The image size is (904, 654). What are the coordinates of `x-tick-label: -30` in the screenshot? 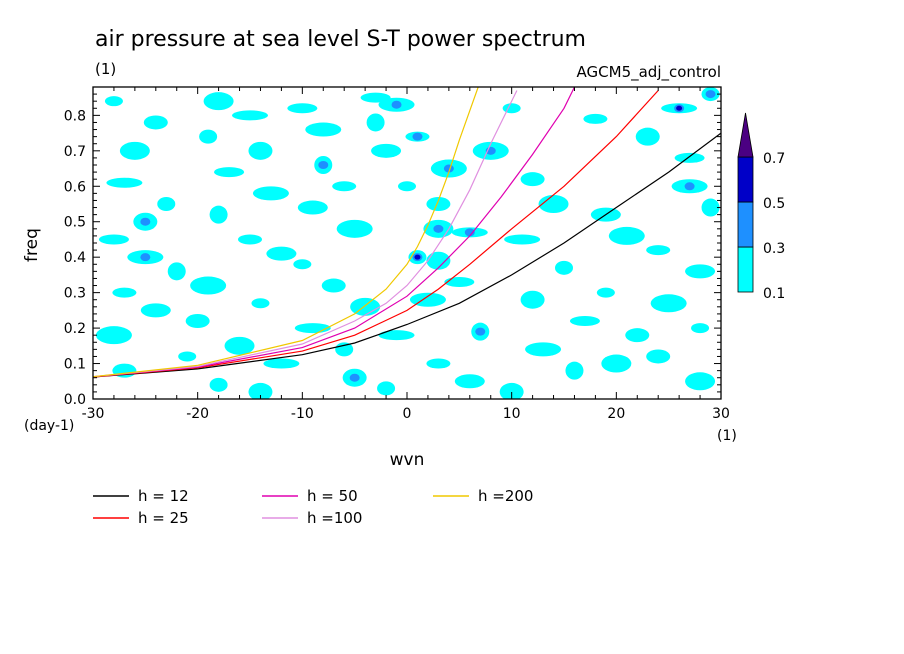 It's located at (93, 414).